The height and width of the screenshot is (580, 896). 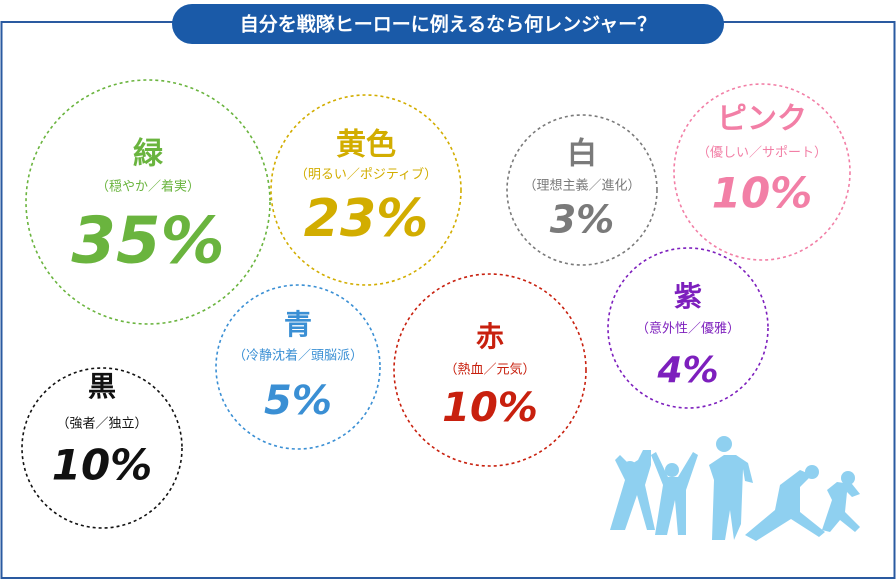 What do you see at coordinates (298, 401) in the screenshot?
I see `value-label: 5%` at bounding box center [298, 401].